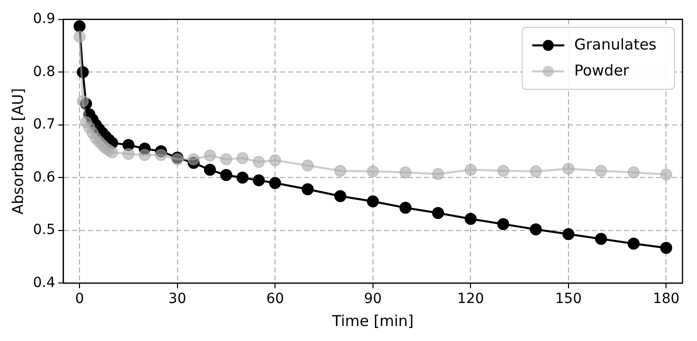 This screenshot has height=341, width=697. I want to click on legend-label: Powder, so click(602, 70).